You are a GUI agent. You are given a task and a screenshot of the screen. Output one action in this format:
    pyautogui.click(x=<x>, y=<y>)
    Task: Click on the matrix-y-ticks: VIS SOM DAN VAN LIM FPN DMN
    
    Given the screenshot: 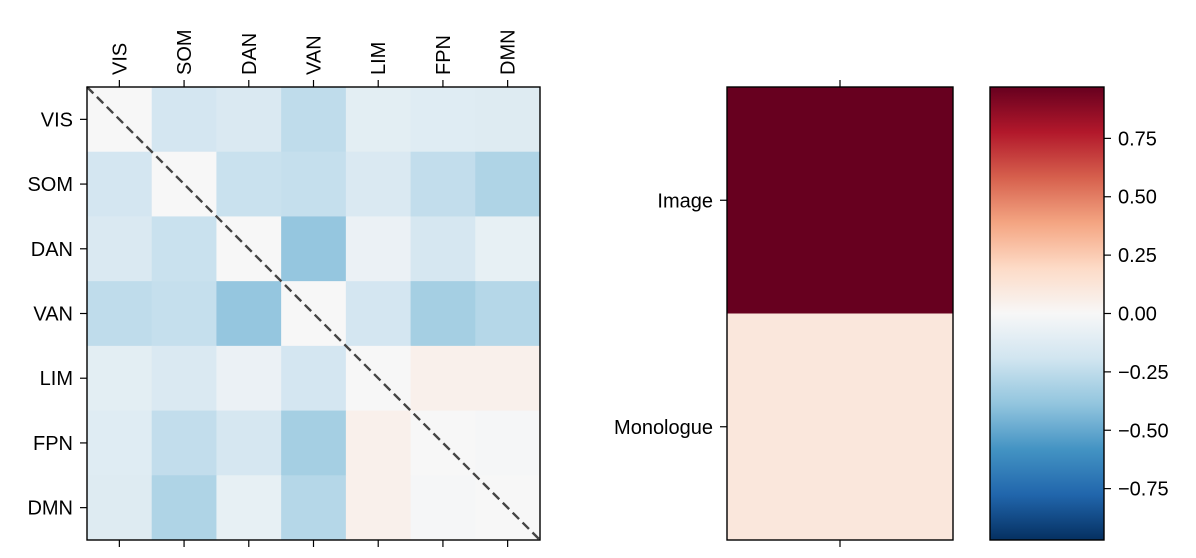 What is the action you would take?
    pyautogui.click(x=57, y=314)
    